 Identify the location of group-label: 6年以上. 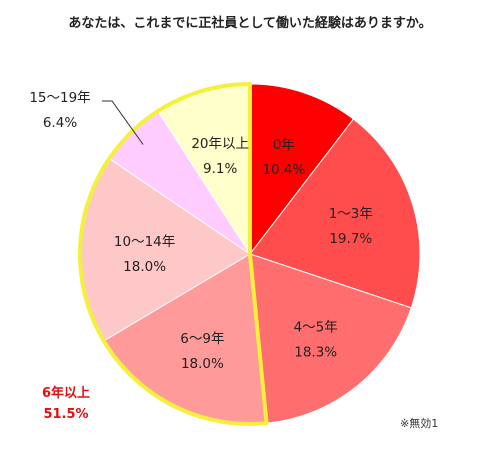
(66, 393).